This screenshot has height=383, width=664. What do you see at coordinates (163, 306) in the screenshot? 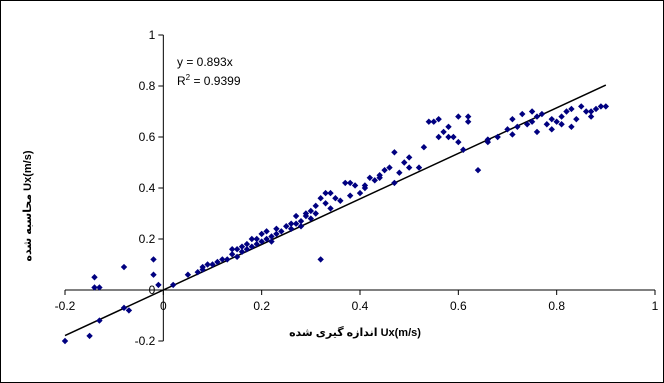
I see `x-tick-label: 0` at bounding box center [163, 306].